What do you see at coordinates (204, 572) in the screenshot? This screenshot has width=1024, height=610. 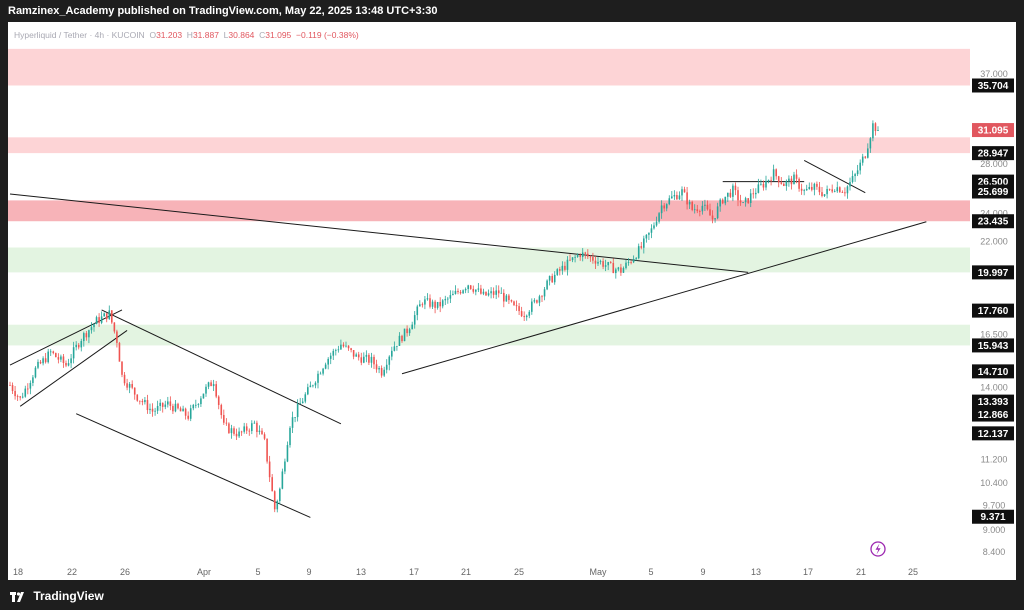 I see `x-tick-label: Apr` at bounding box center [204, 572].